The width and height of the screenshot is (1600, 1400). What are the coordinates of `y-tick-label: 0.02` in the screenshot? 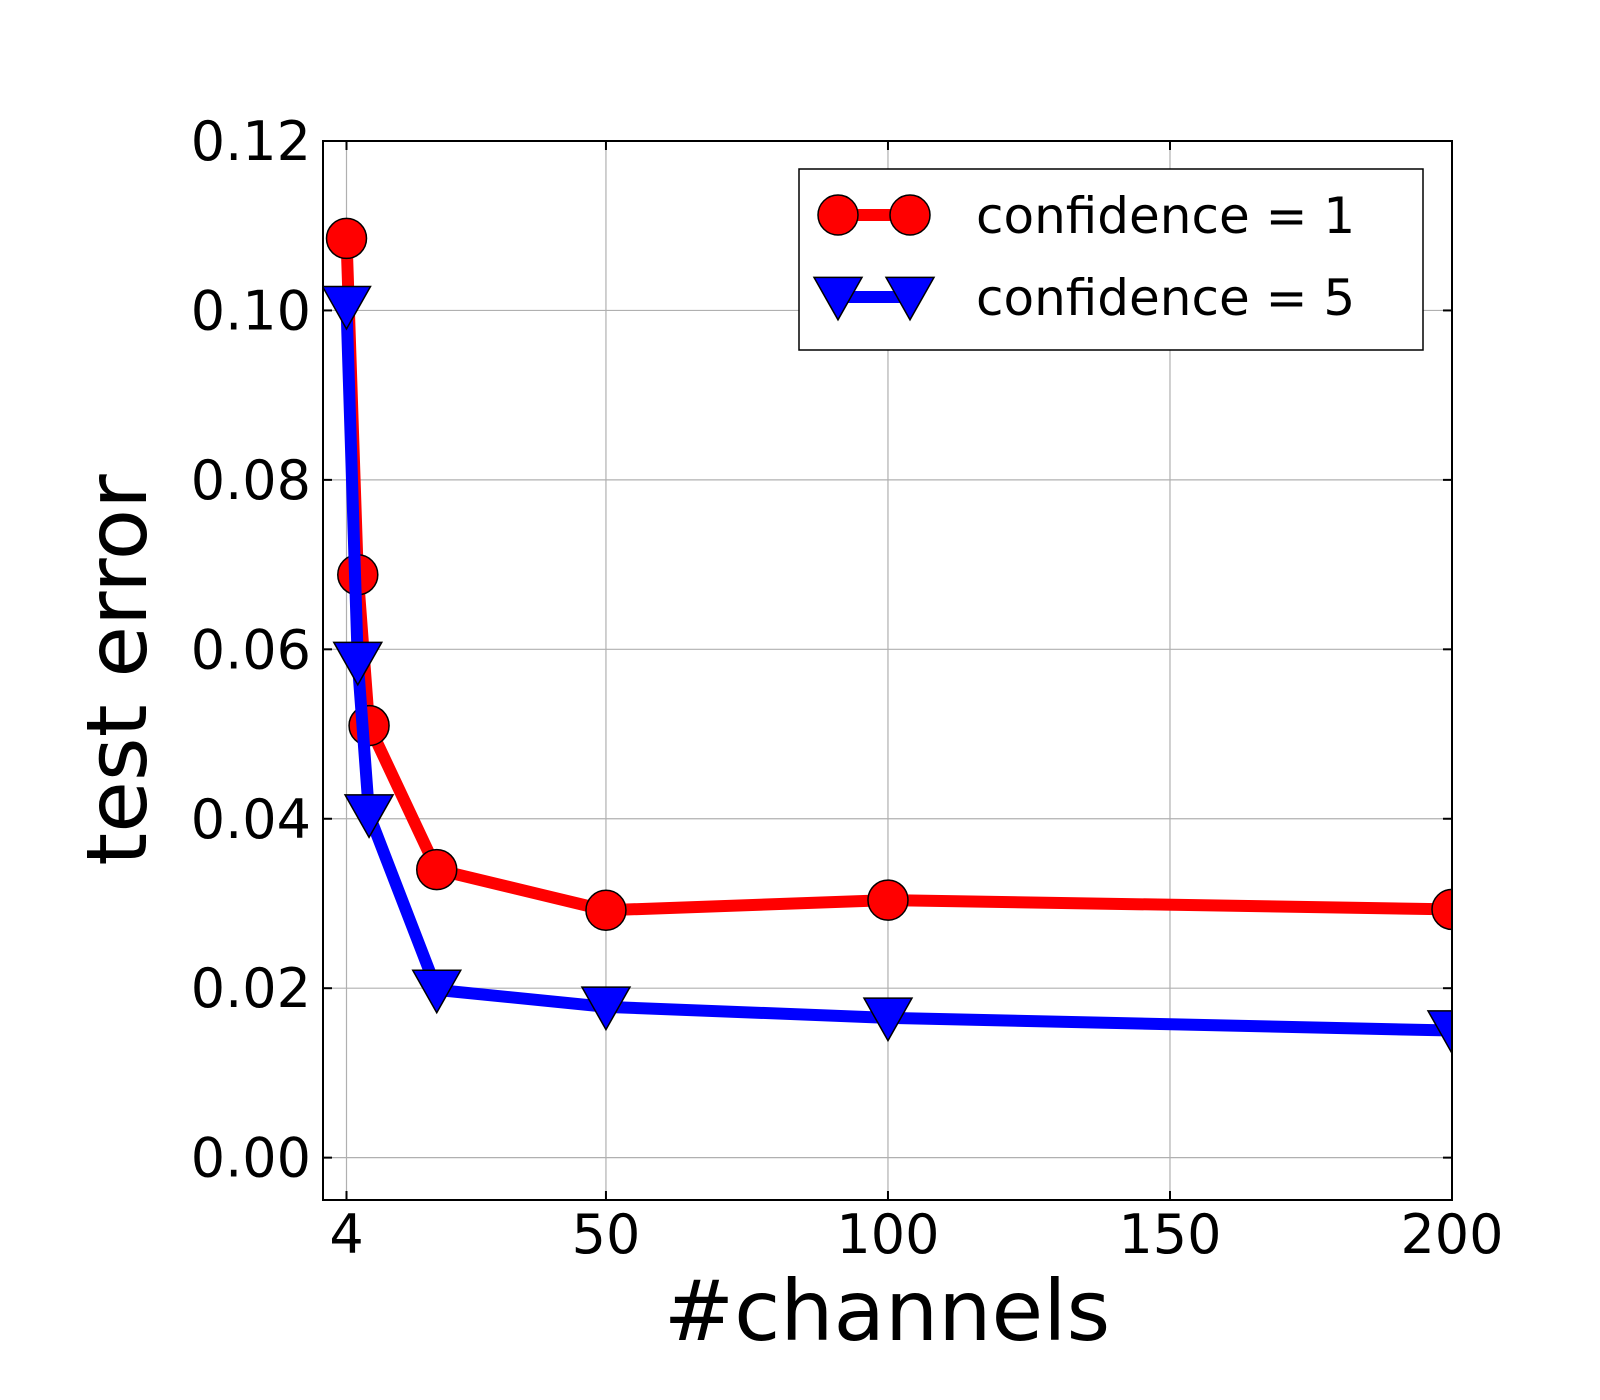 It's located at (251, 988).